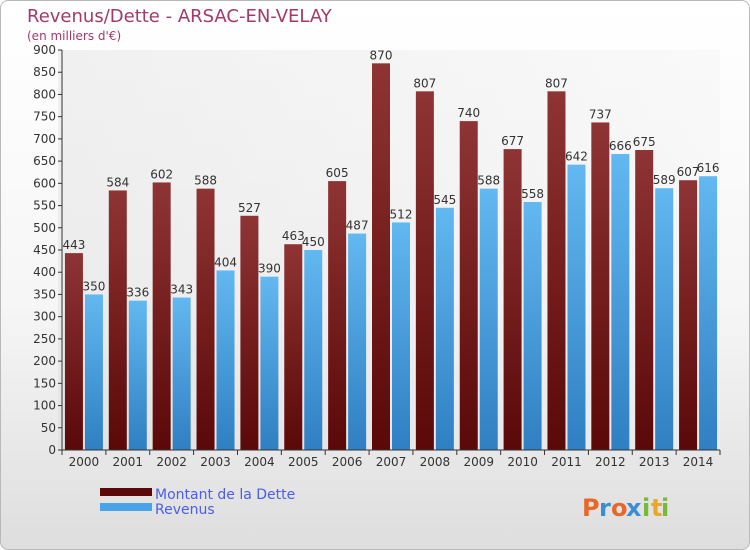 This screenshot has height=550, width=750. Describe the element at coordinates (44, 383) in the screenshot. I see `y-tick-label: 150` at that location.